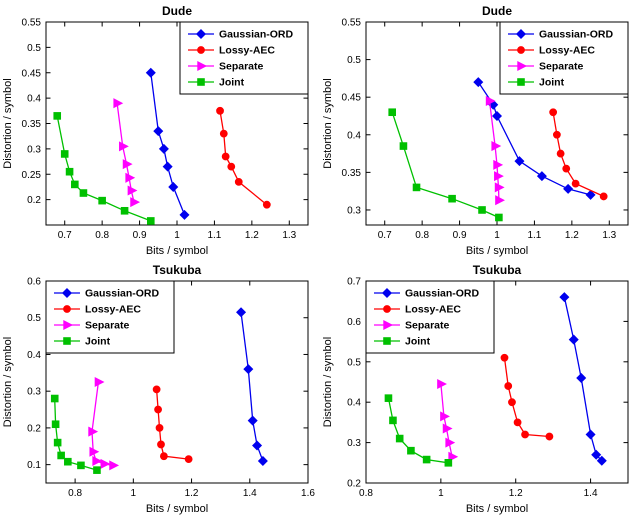 The width and height of the screenshot is (640, 517). I want to click on svg-text: 0.25, so click(32, 175).